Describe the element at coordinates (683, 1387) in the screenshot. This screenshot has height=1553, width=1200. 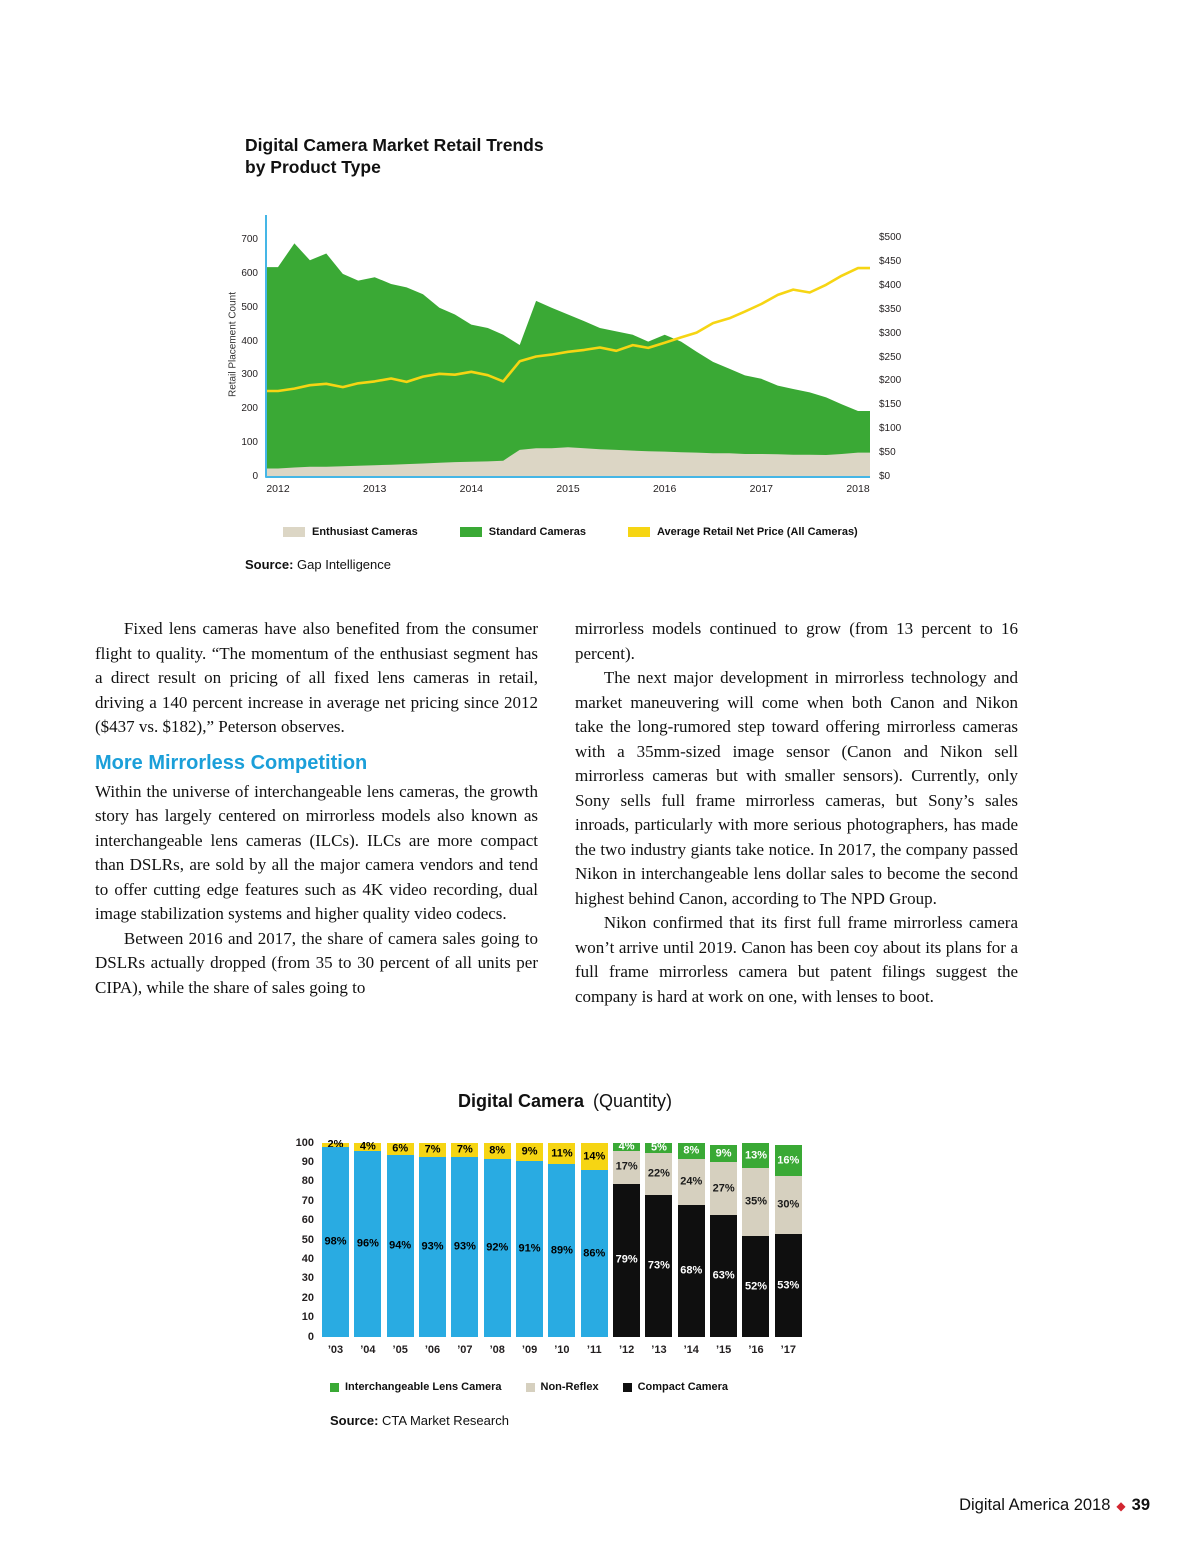
I see `legend-label: Compact Camera` at that location.